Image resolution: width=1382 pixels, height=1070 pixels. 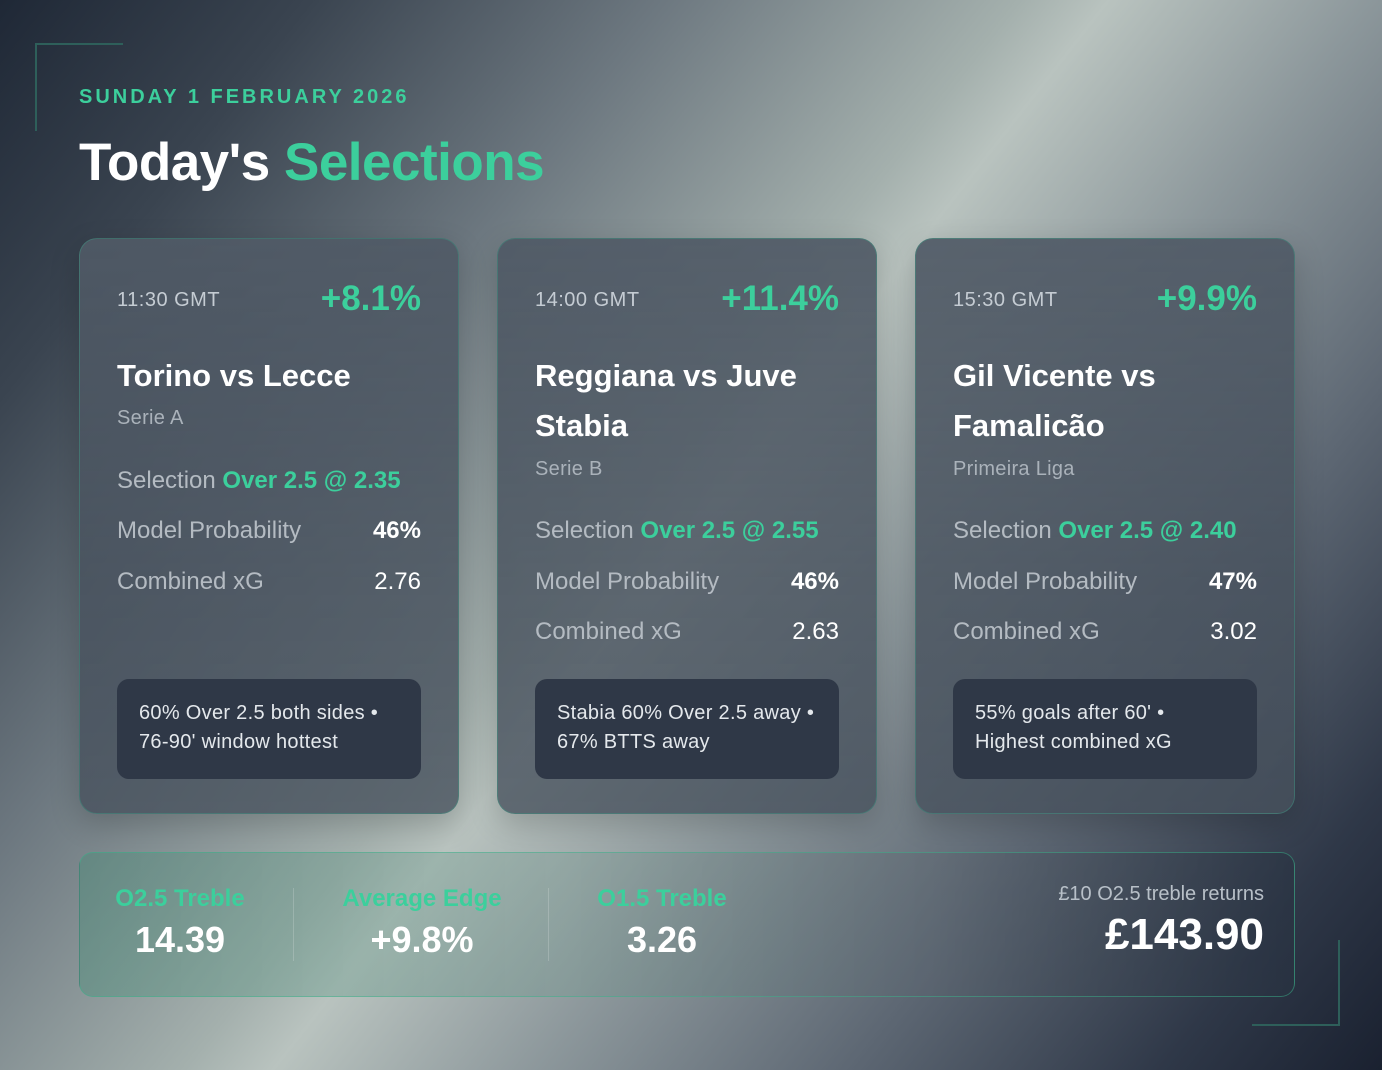 I want to click on kickoff-time: 14:00 GMT, so click(x=587, y=300).